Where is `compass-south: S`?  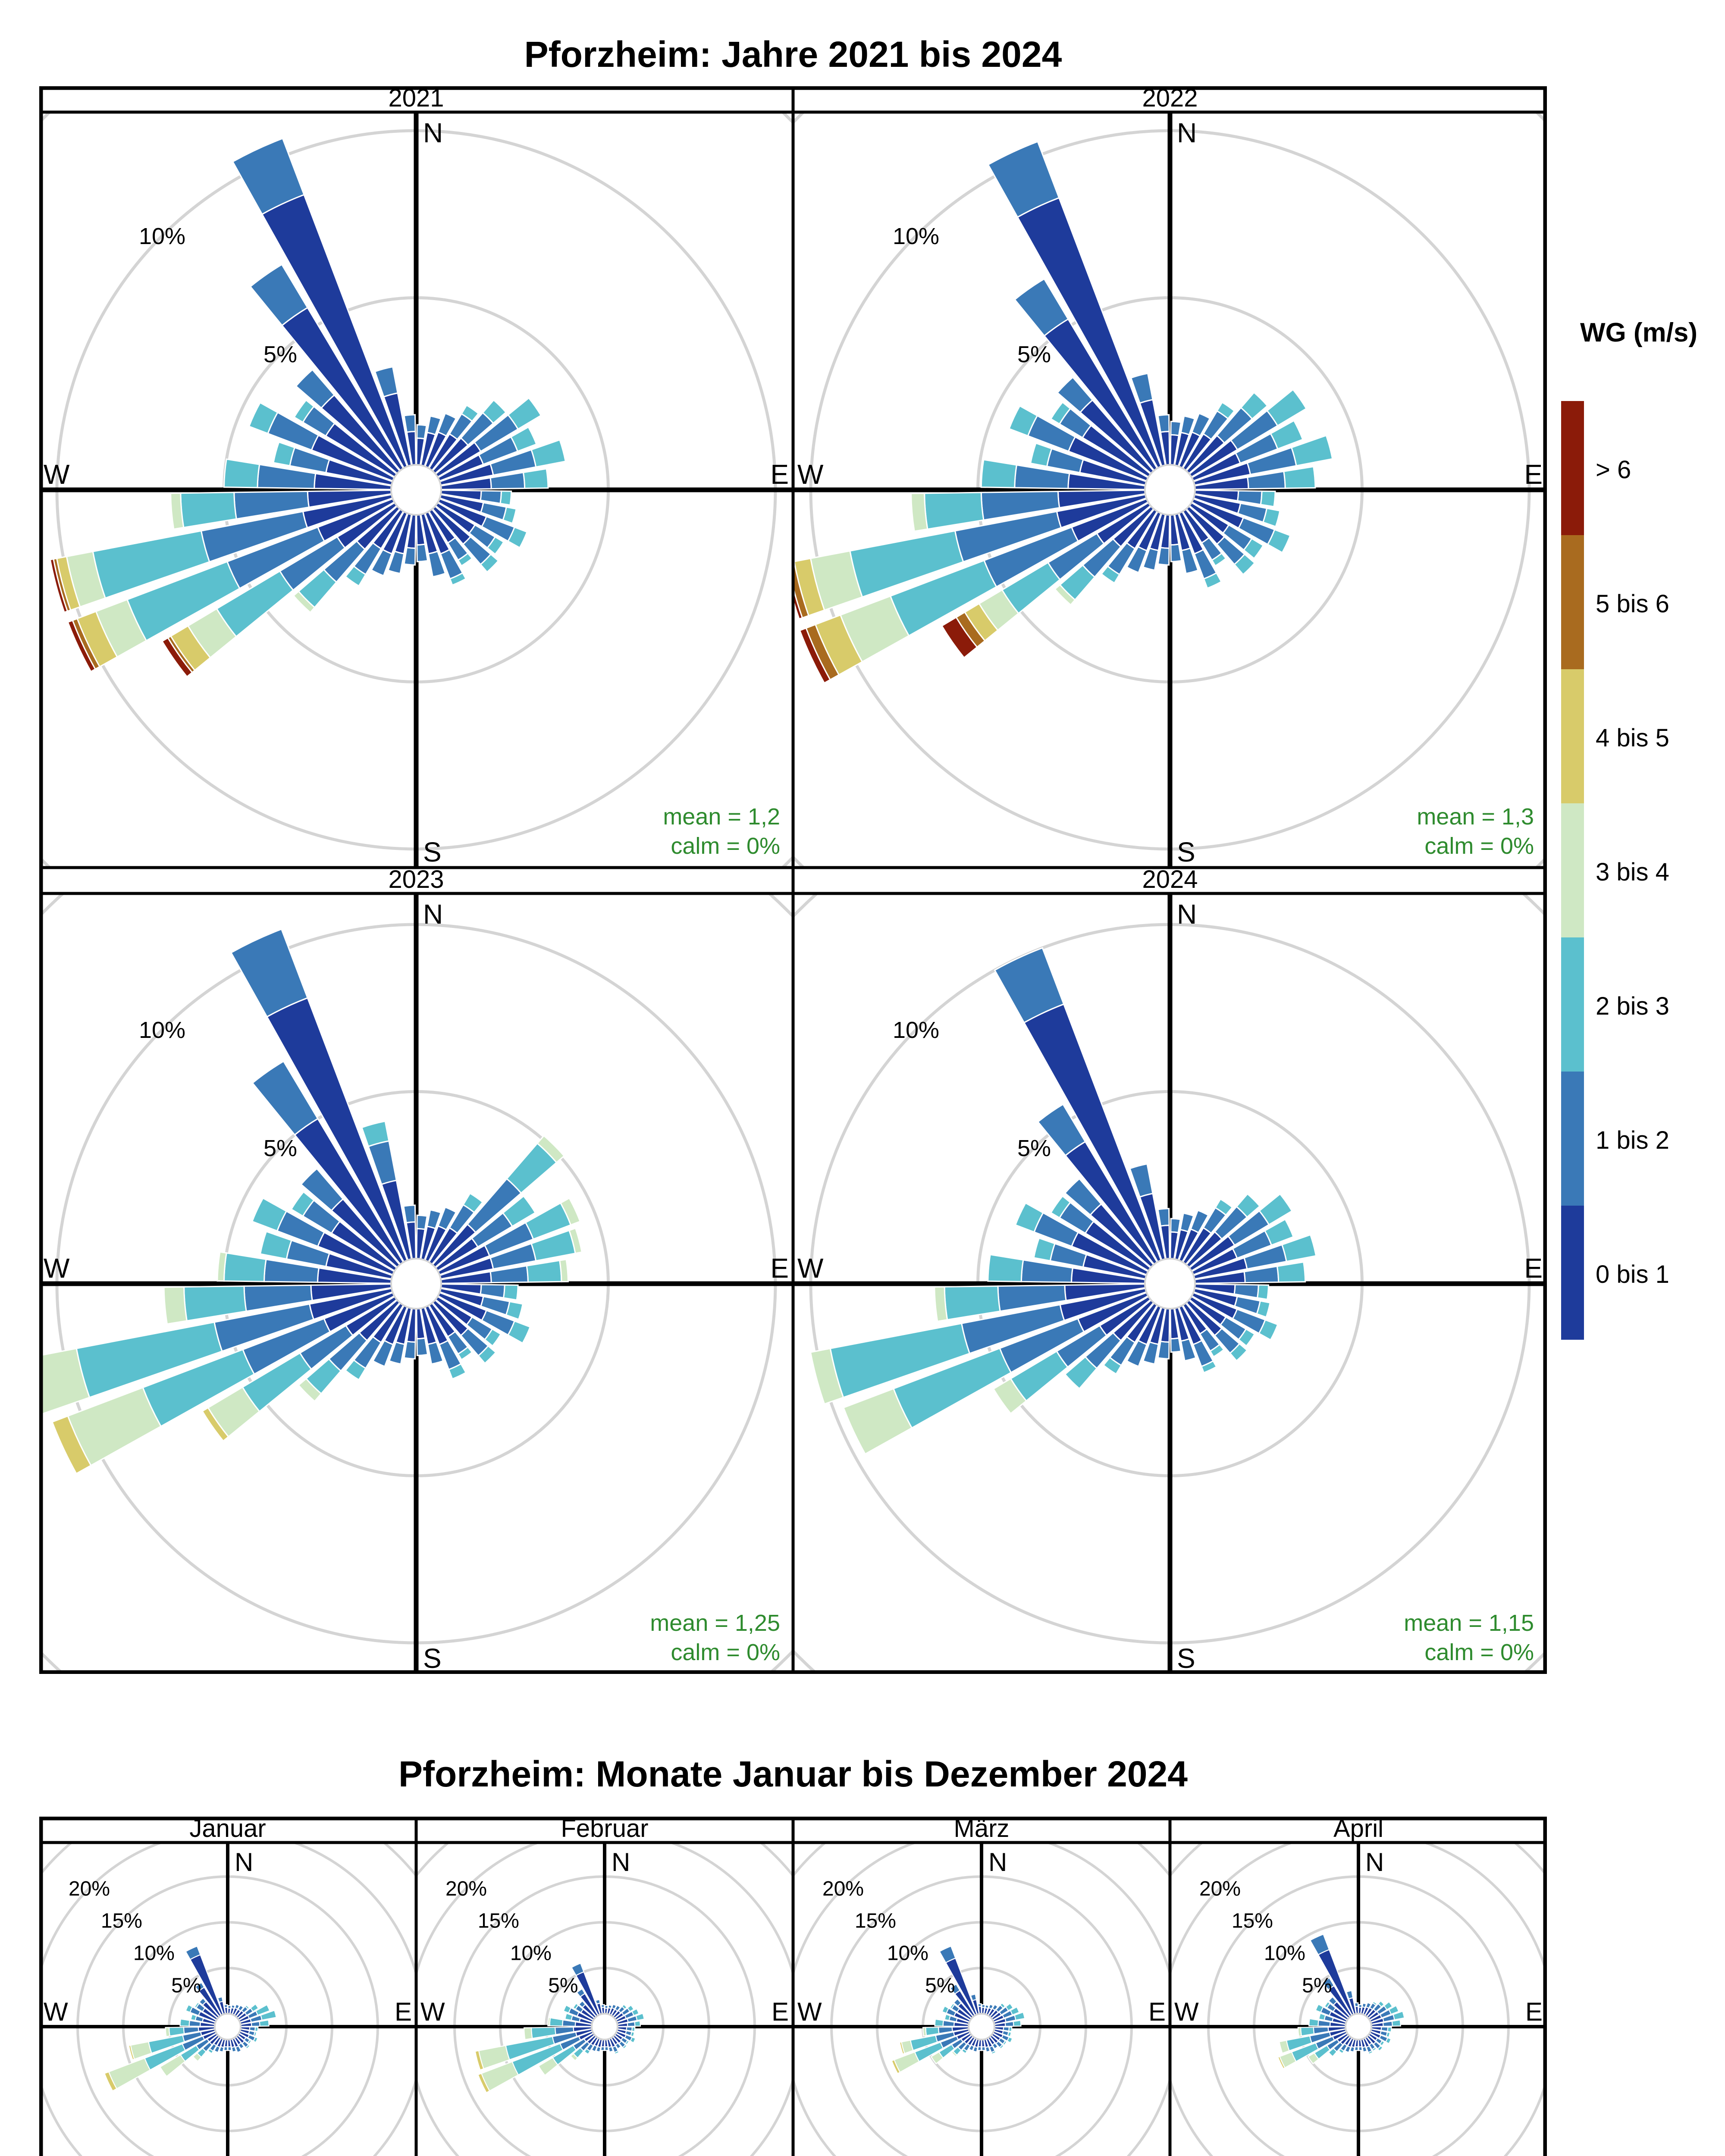
compass-south: S is located at coordinates (1186, 1658).